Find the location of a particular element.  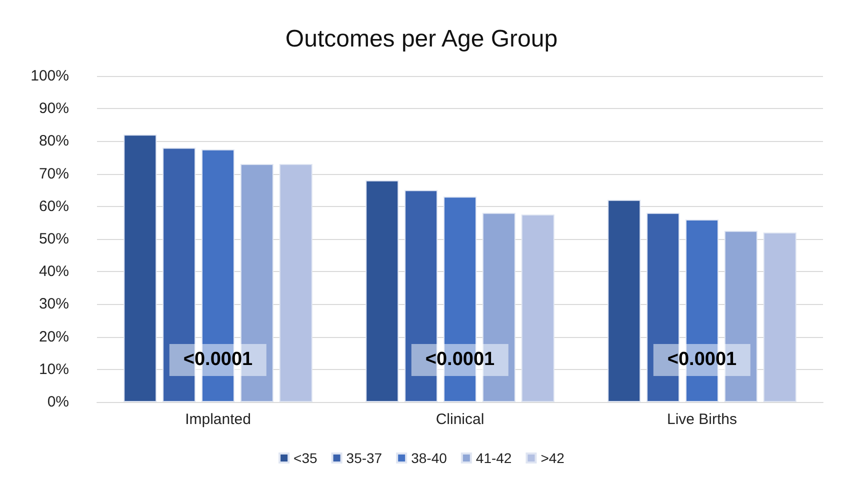

y-tick-label: 60% is located at coordinates (53, 206).